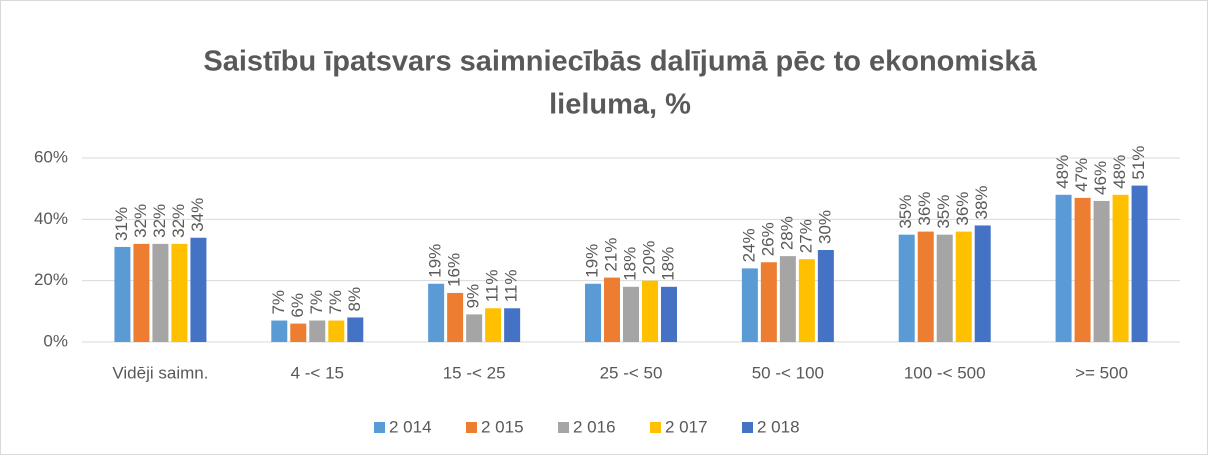 This screenshot has height=460, width=1208. I want to click on legend-label: 2 015, so click(502, 426).